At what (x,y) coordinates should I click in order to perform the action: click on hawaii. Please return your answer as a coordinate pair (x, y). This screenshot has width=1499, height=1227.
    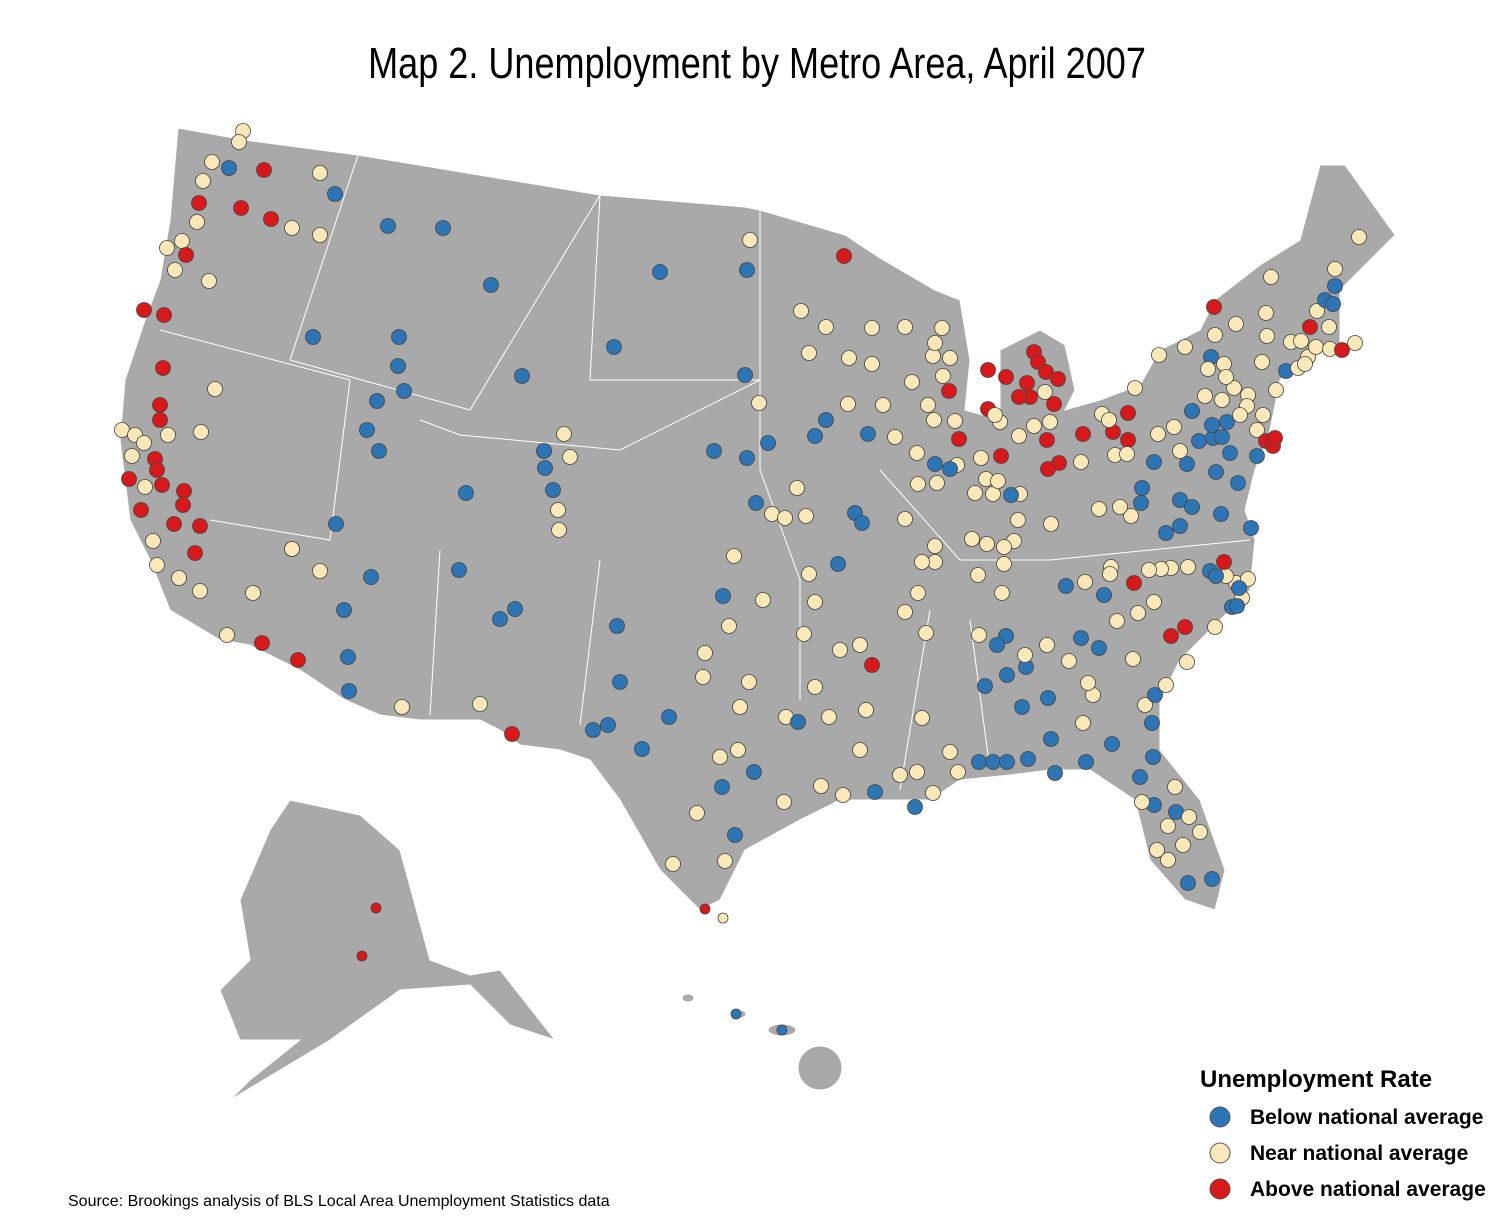
    Looking at the image, I should click on (688, 998).